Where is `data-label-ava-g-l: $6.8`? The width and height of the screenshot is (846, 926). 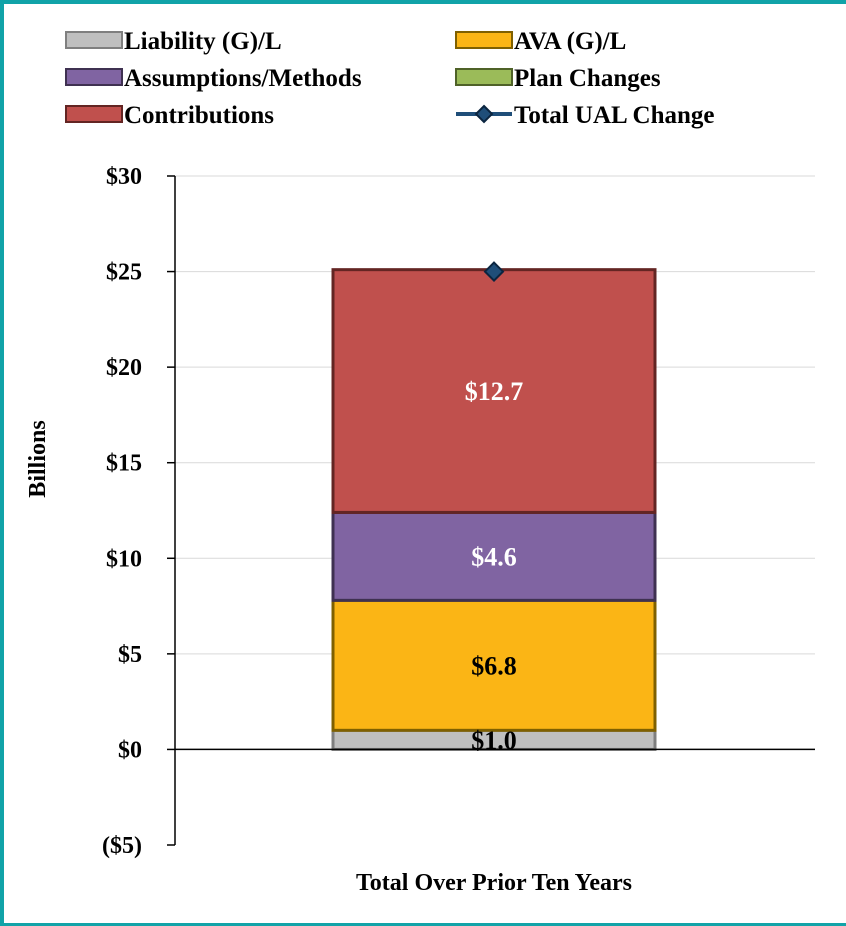
data-label-ava-g-l: $6.8 is located at coordinates (494, 665).